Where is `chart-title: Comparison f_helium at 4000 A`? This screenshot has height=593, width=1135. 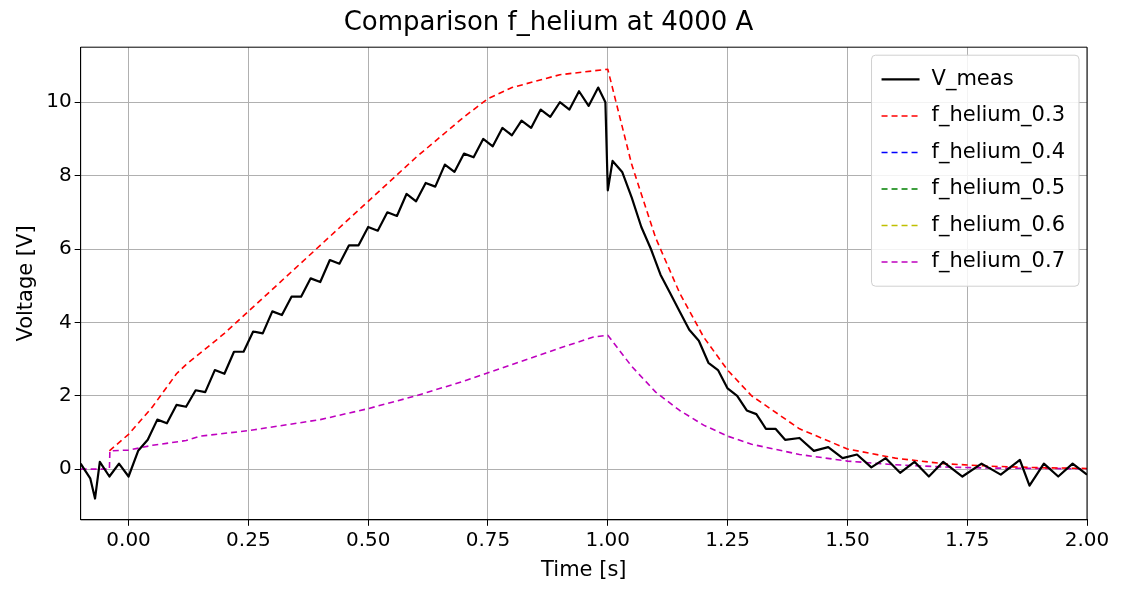 chart-title: Comparison f_helium at 4000 A is located at coordinates (548, 21).